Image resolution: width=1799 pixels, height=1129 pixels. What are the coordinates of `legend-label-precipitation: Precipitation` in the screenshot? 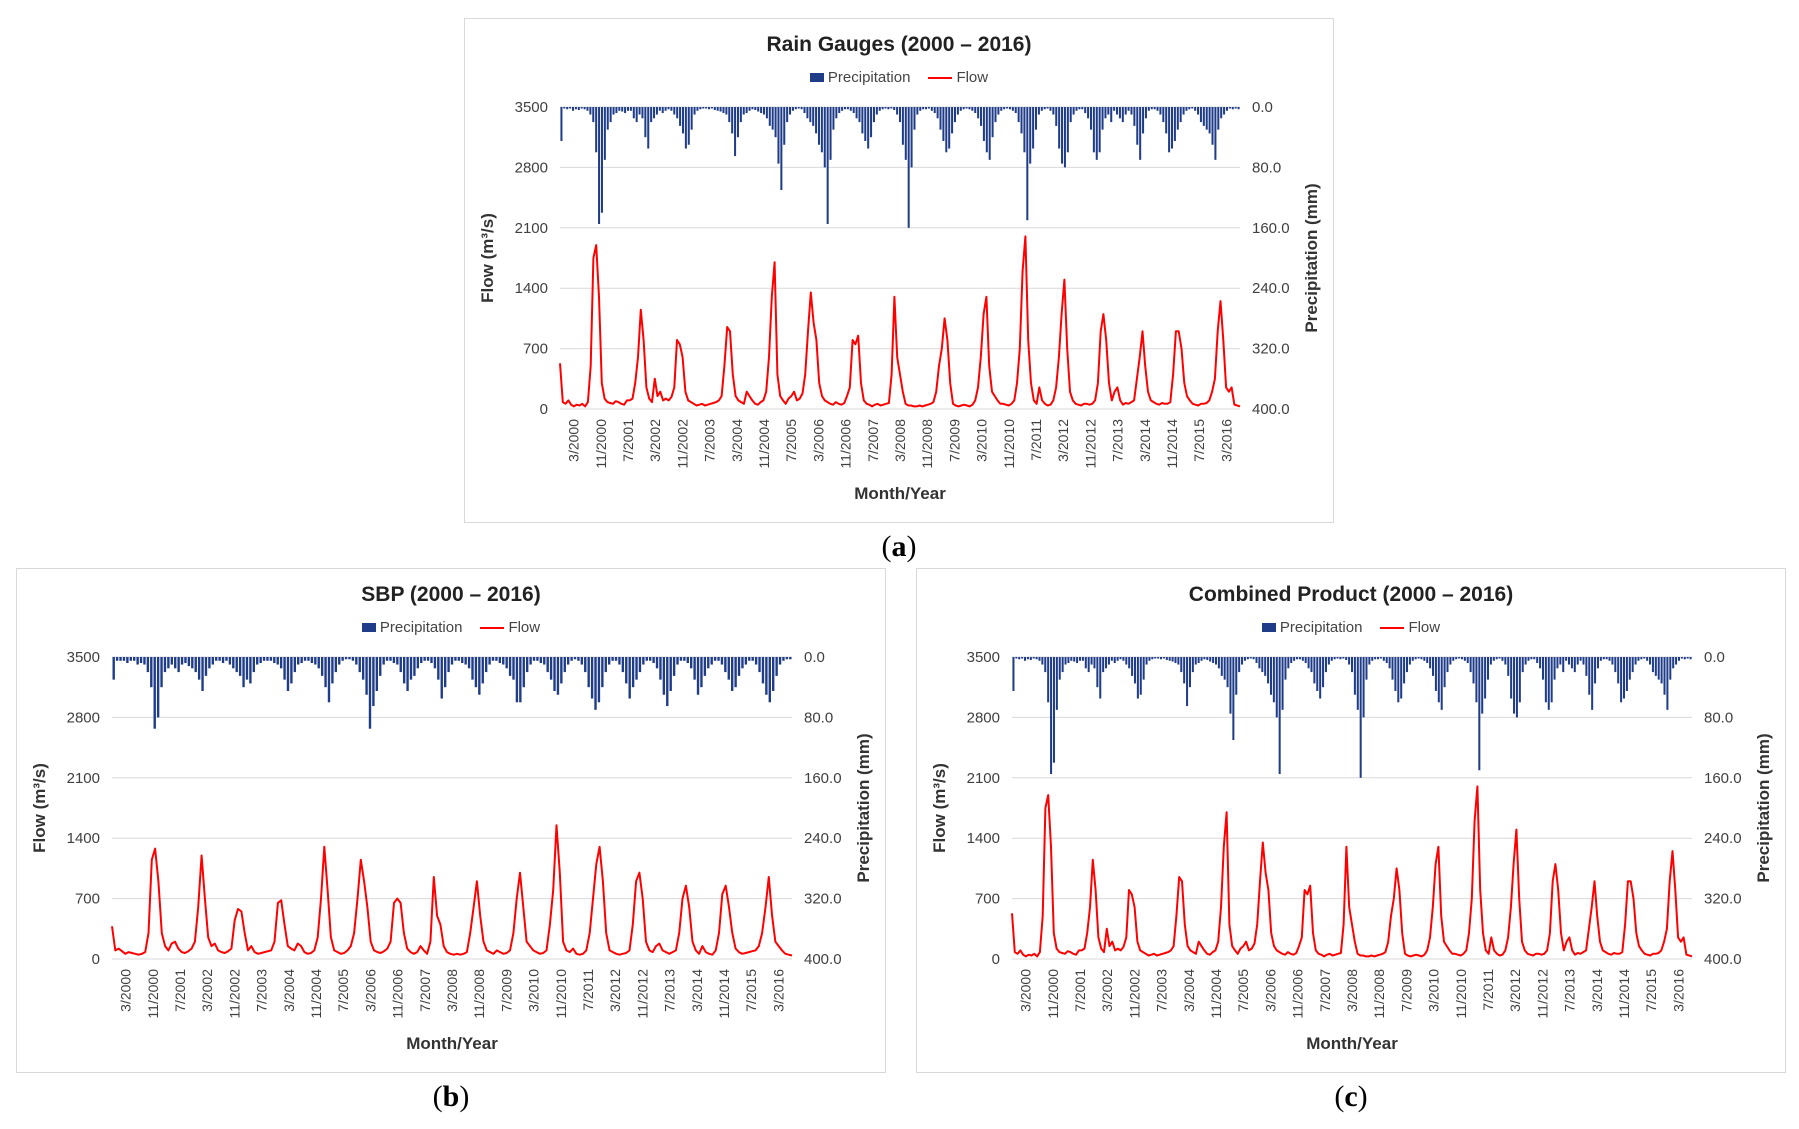 It's located at (1321, 627).